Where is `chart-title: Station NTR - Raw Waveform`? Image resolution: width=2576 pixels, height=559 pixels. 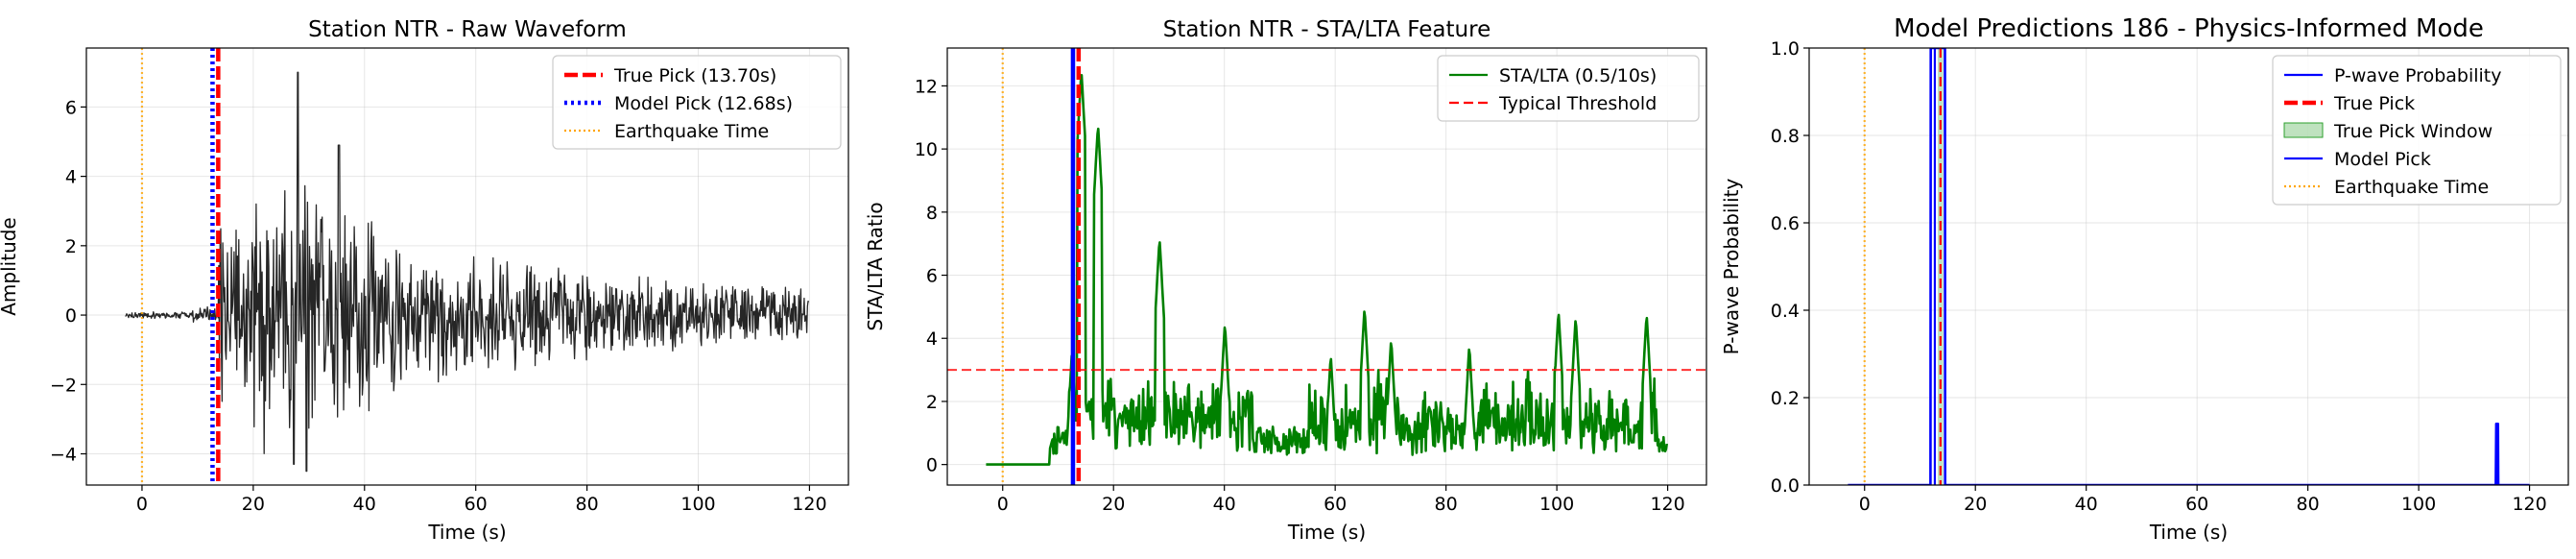
chart-title: Station NTR - Raw Waveform is located at coordinates (467, 29).